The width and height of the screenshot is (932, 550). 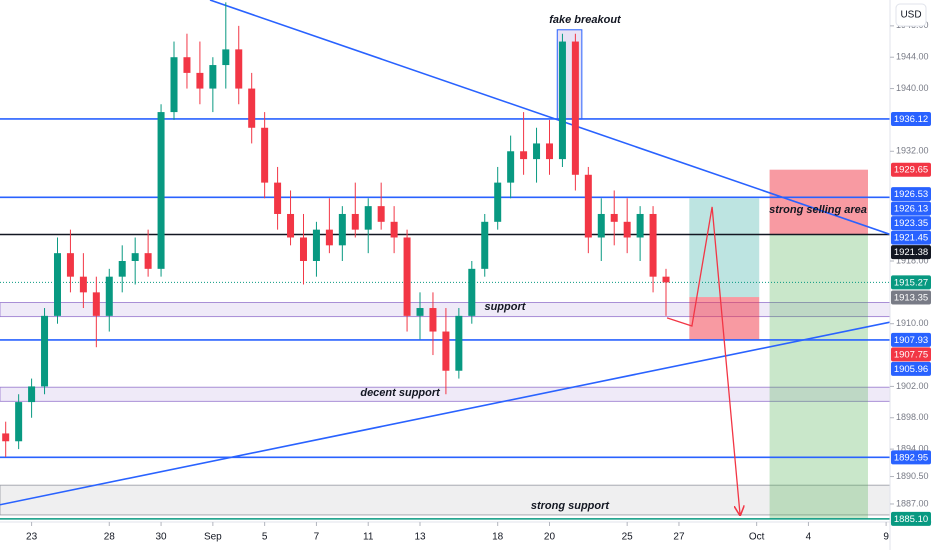 What do you see at coordinates (703, 360) in the screenshot?
I see `arrow` at bounding box center [703, 360].